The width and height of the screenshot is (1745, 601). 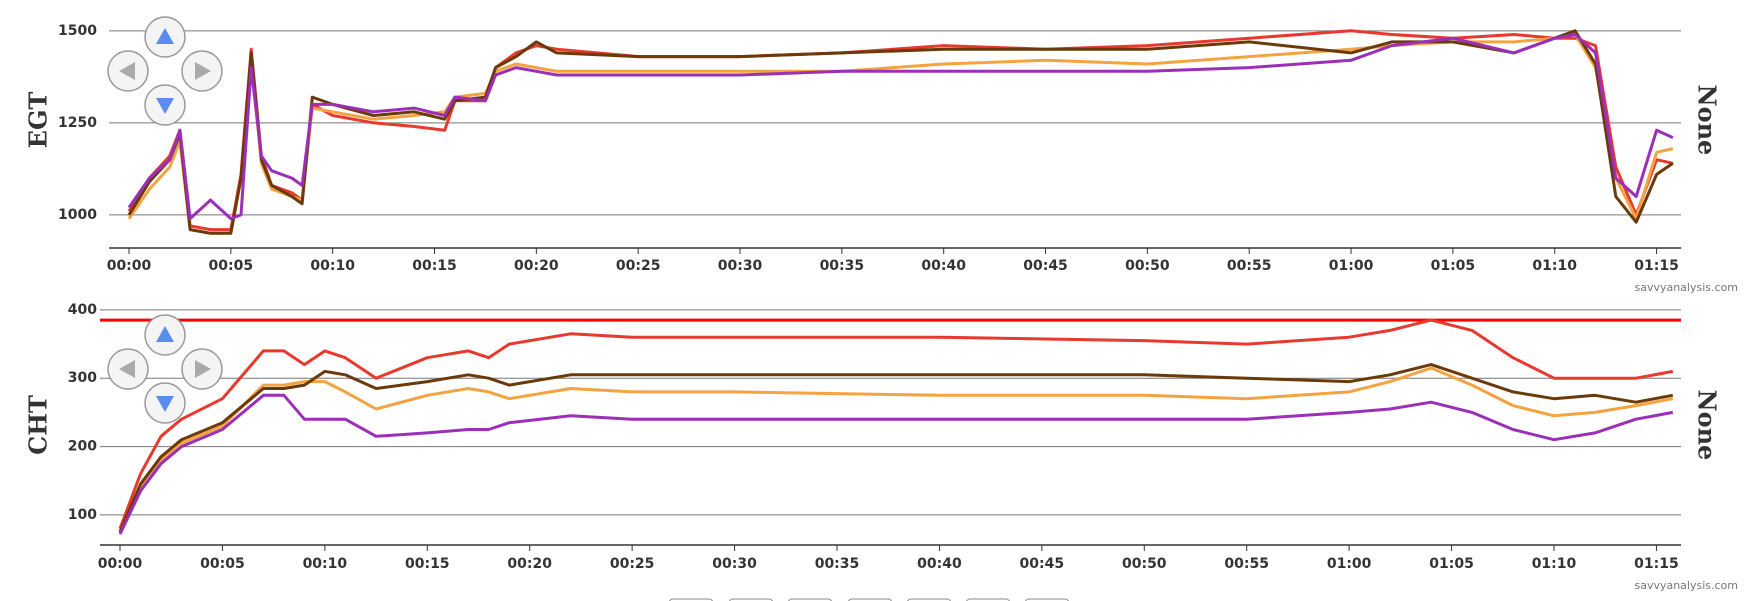 What do you see at coordinates (38, 425) in the screenshot?
I see `y-axis-title: CHT` at bounding box center [38, 425].